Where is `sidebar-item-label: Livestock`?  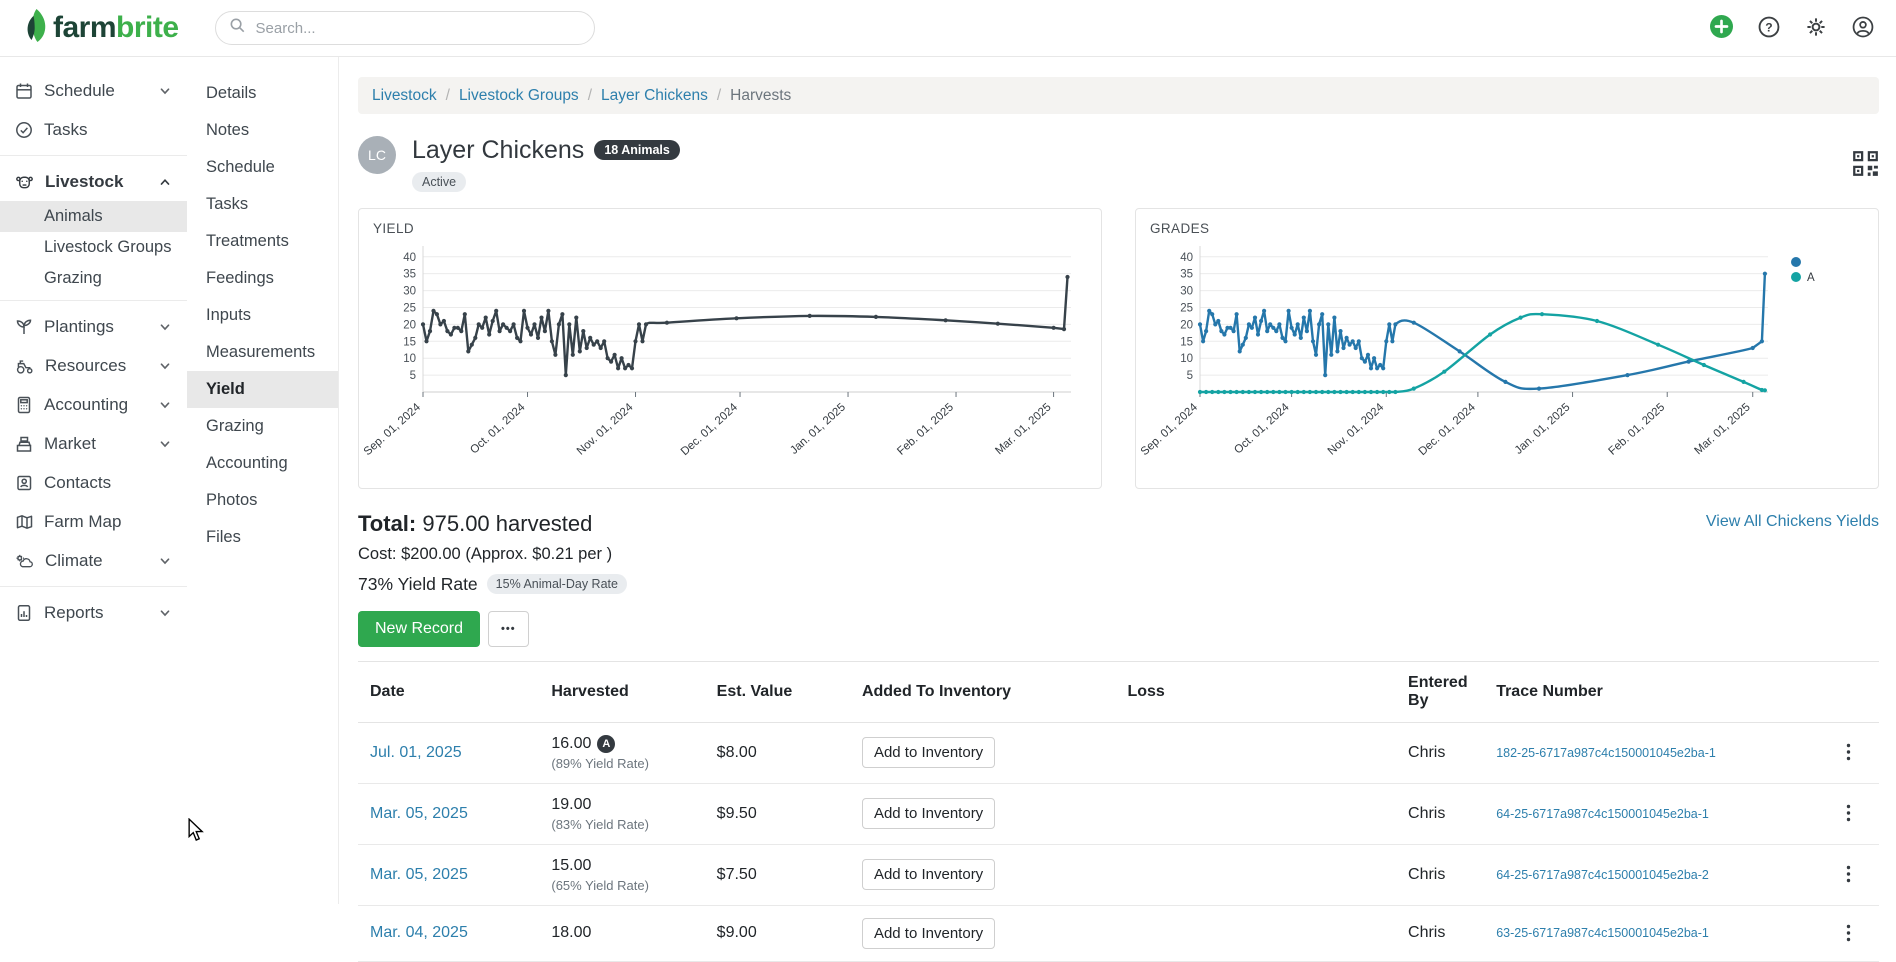 sidebar-item-label: Livestock is located at coordinates (84, 181).